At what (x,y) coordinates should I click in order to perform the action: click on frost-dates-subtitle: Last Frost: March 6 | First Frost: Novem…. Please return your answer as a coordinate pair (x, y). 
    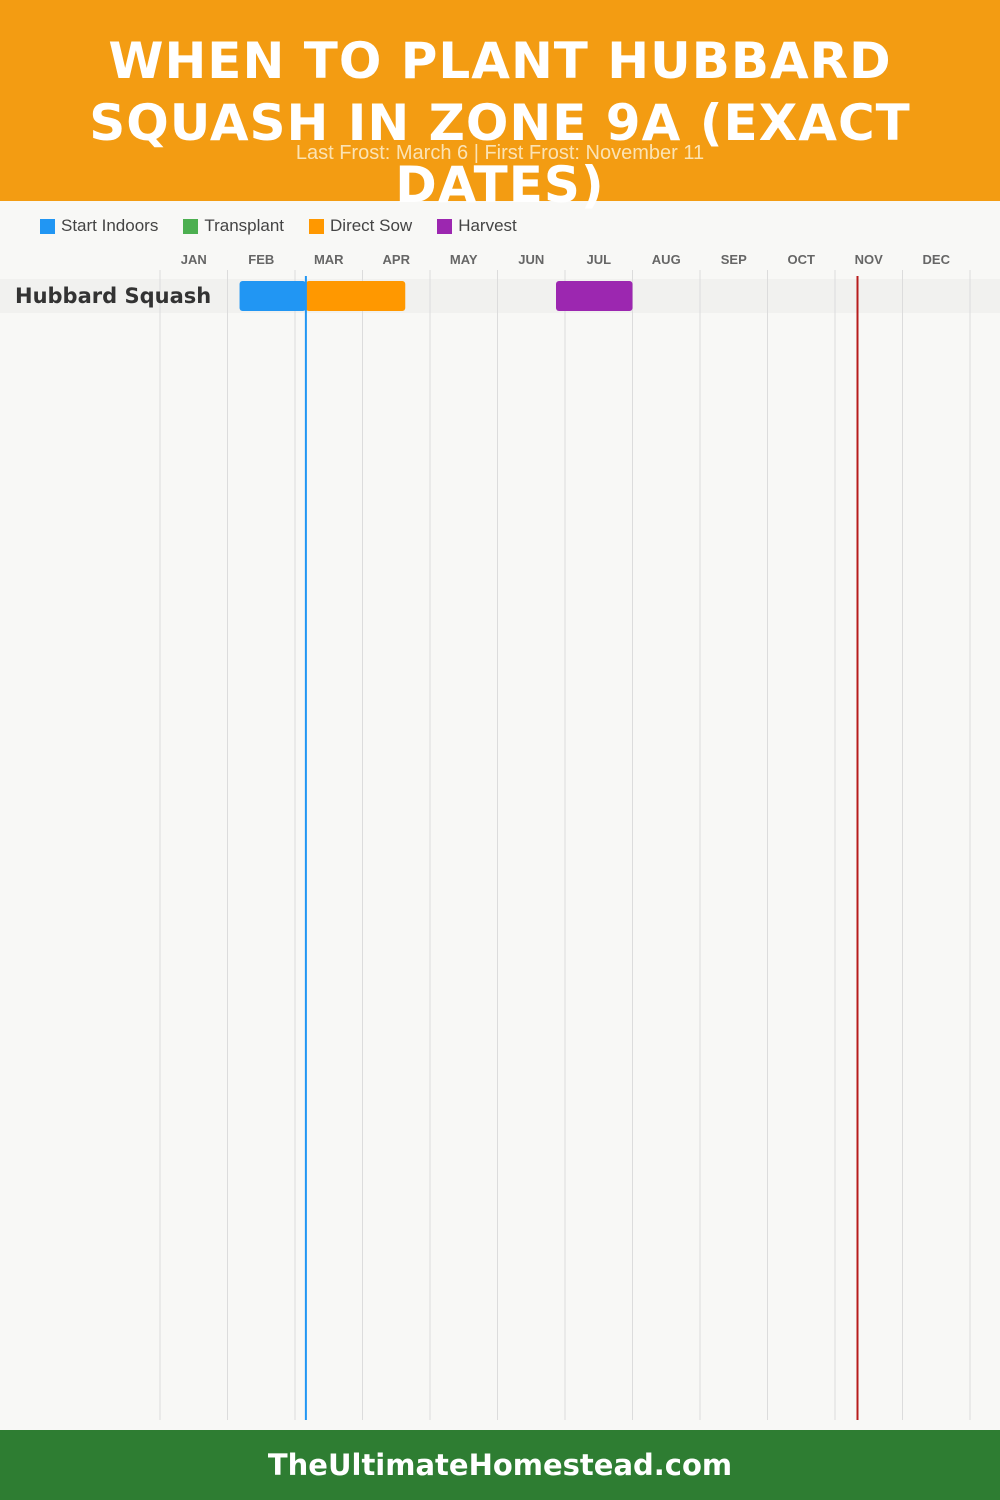
    Looking at the image, I should click on (500, 153).